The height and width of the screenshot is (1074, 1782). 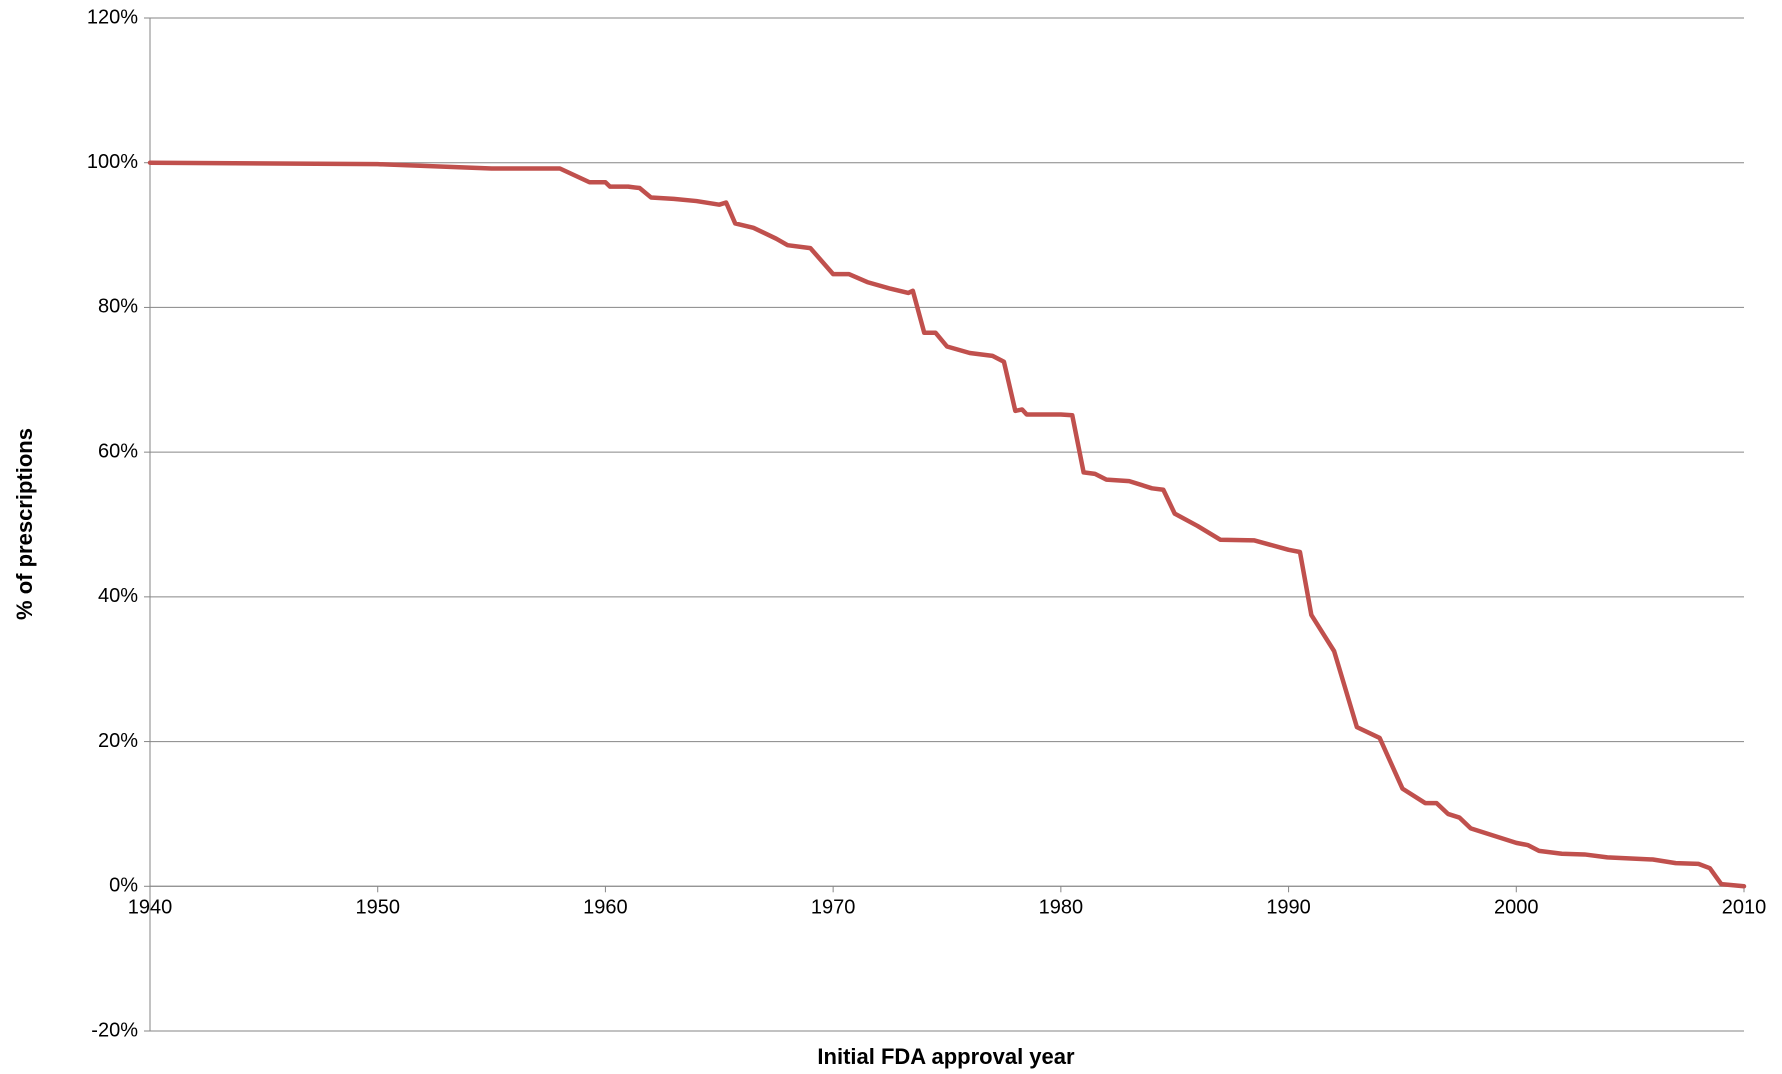 I want to click on y-tick-label: 0%, so click(x=123, y=886).